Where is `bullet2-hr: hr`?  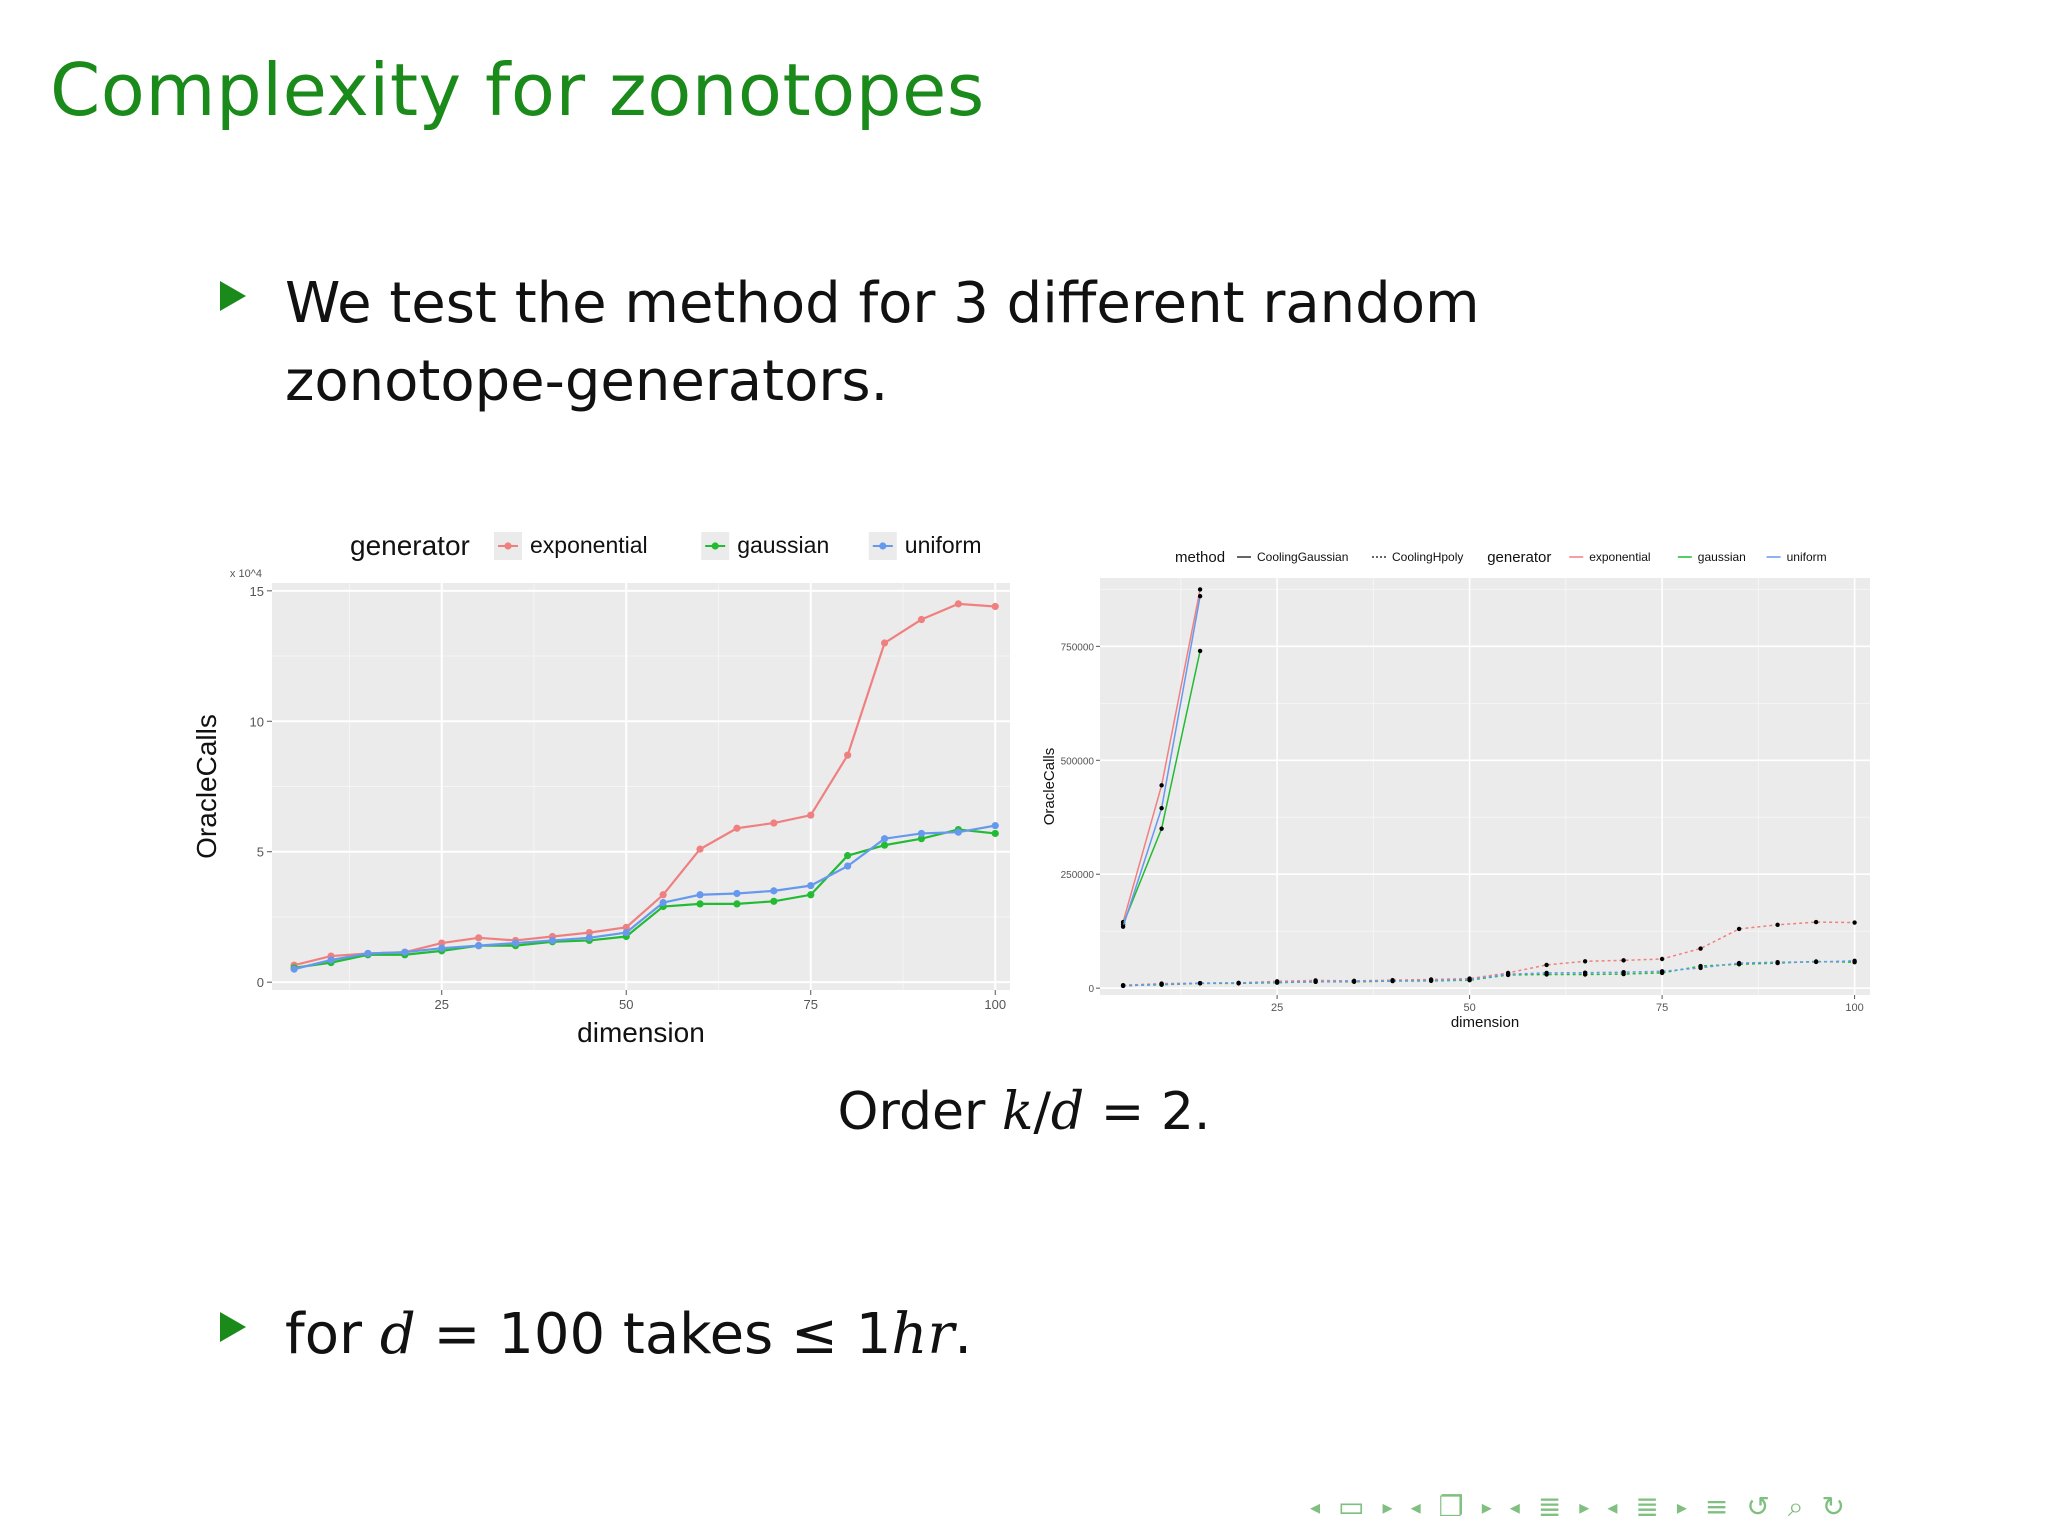 bullet2-hr: hr is located at coordinates (923, 1334).